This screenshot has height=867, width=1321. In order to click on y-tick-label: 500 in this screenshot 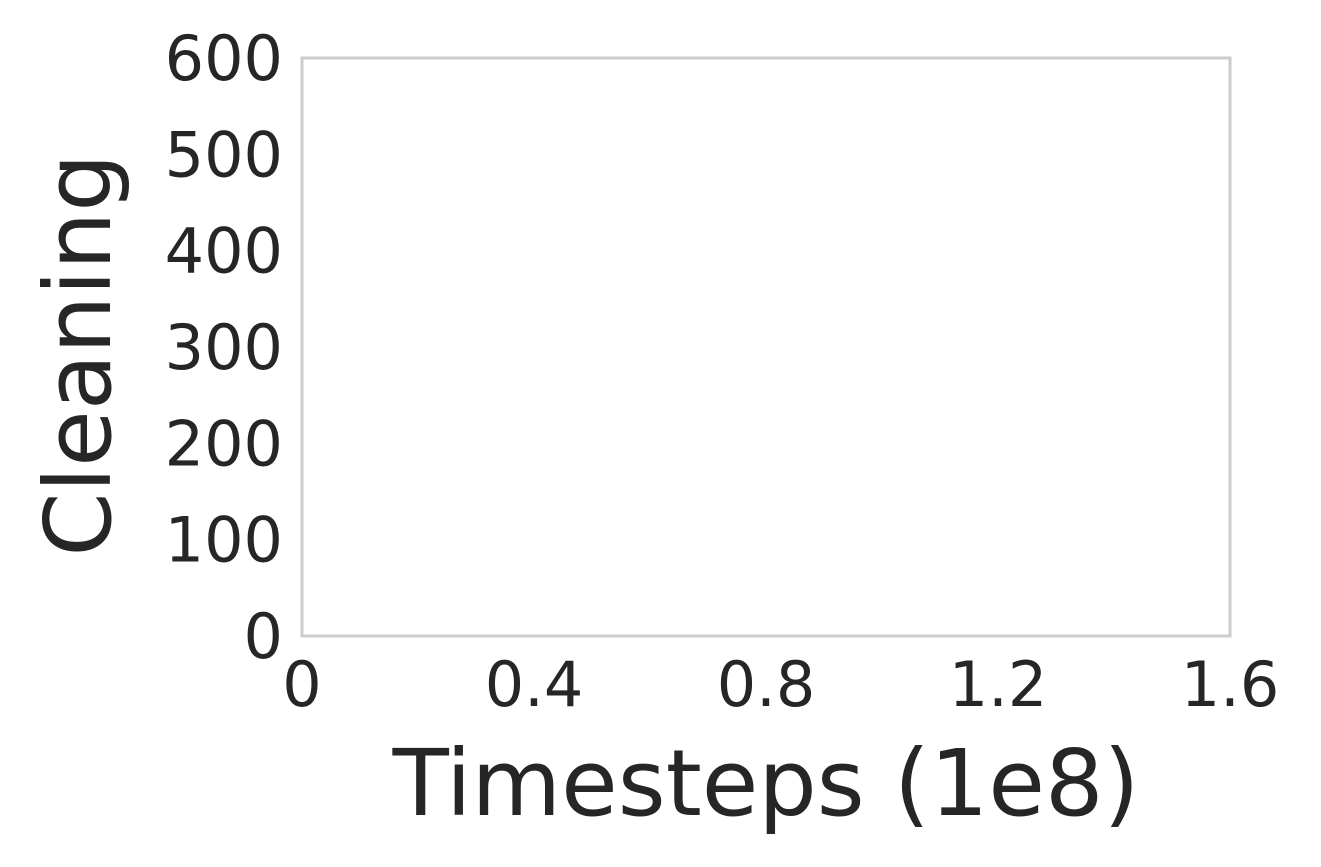, I will do `click(224, 154)`.